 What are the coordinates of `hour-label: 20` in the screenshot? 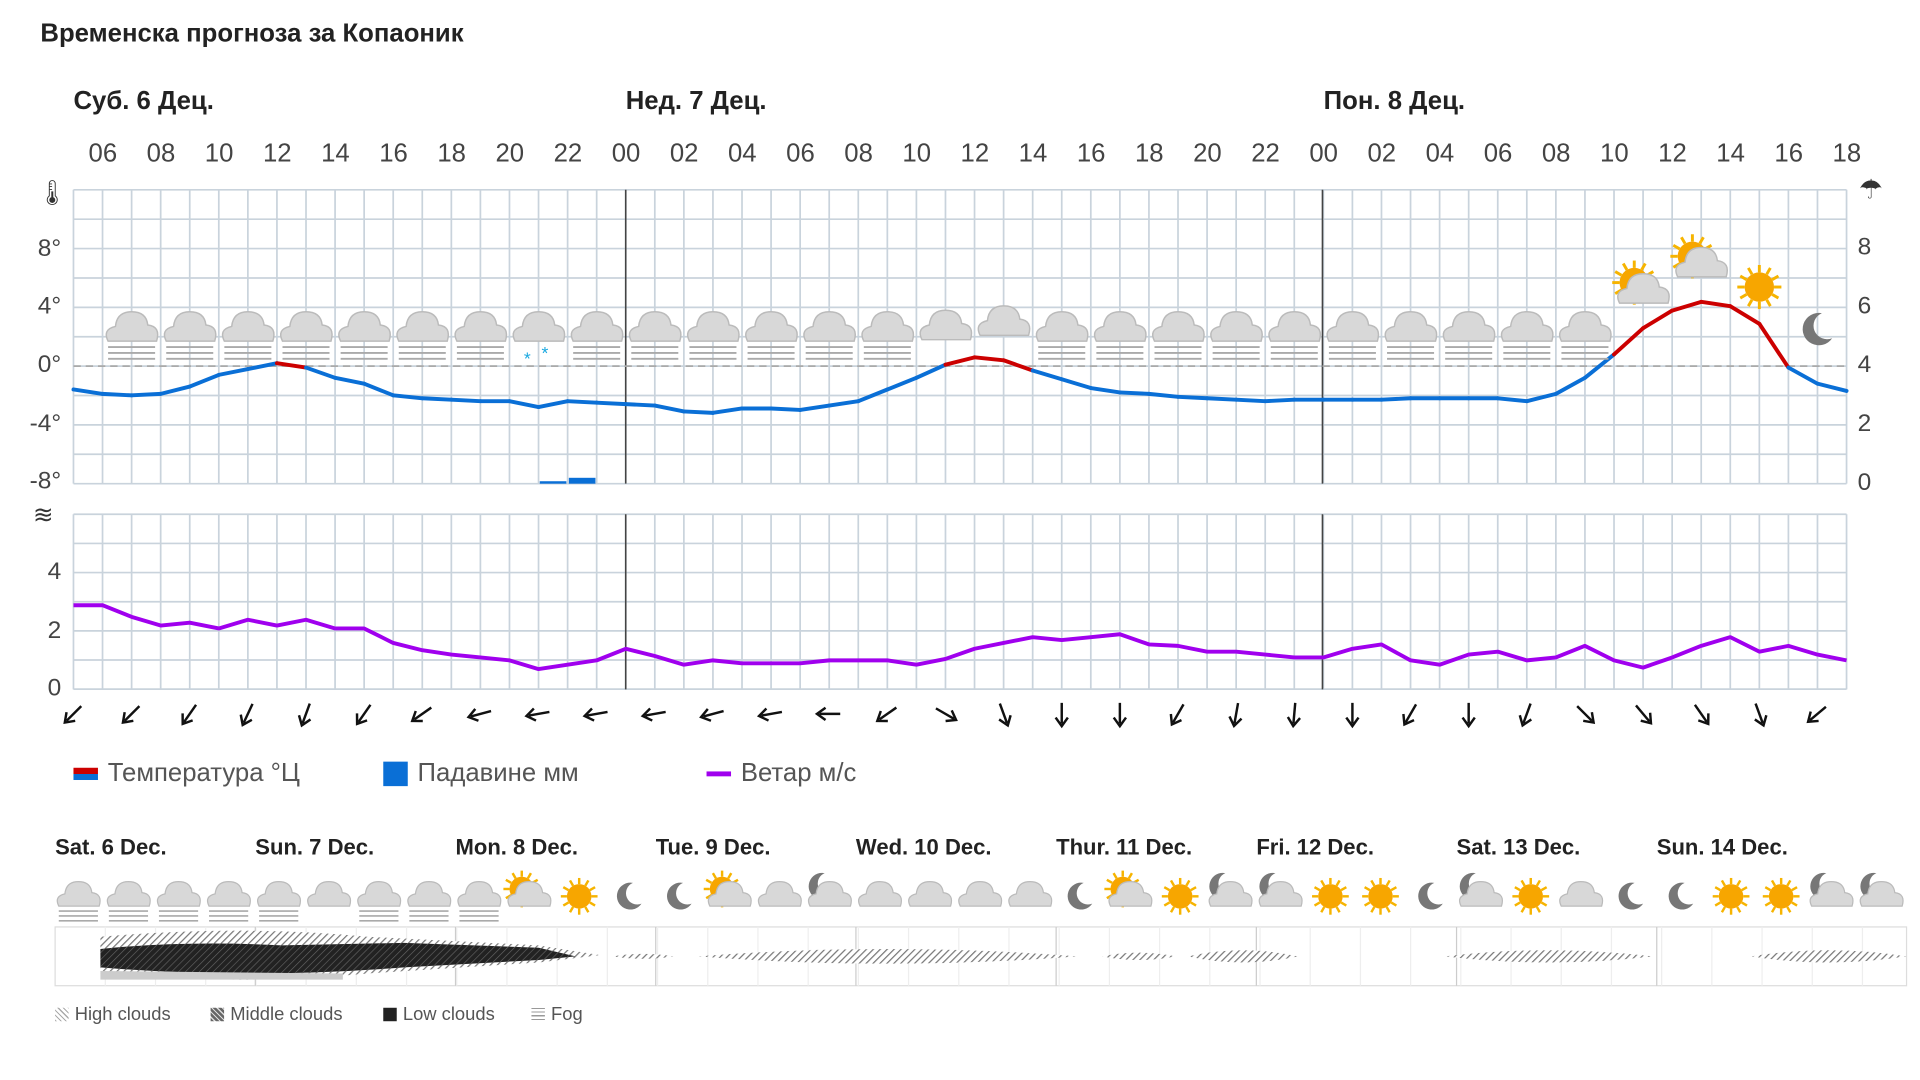 It's located at (1207, 153).